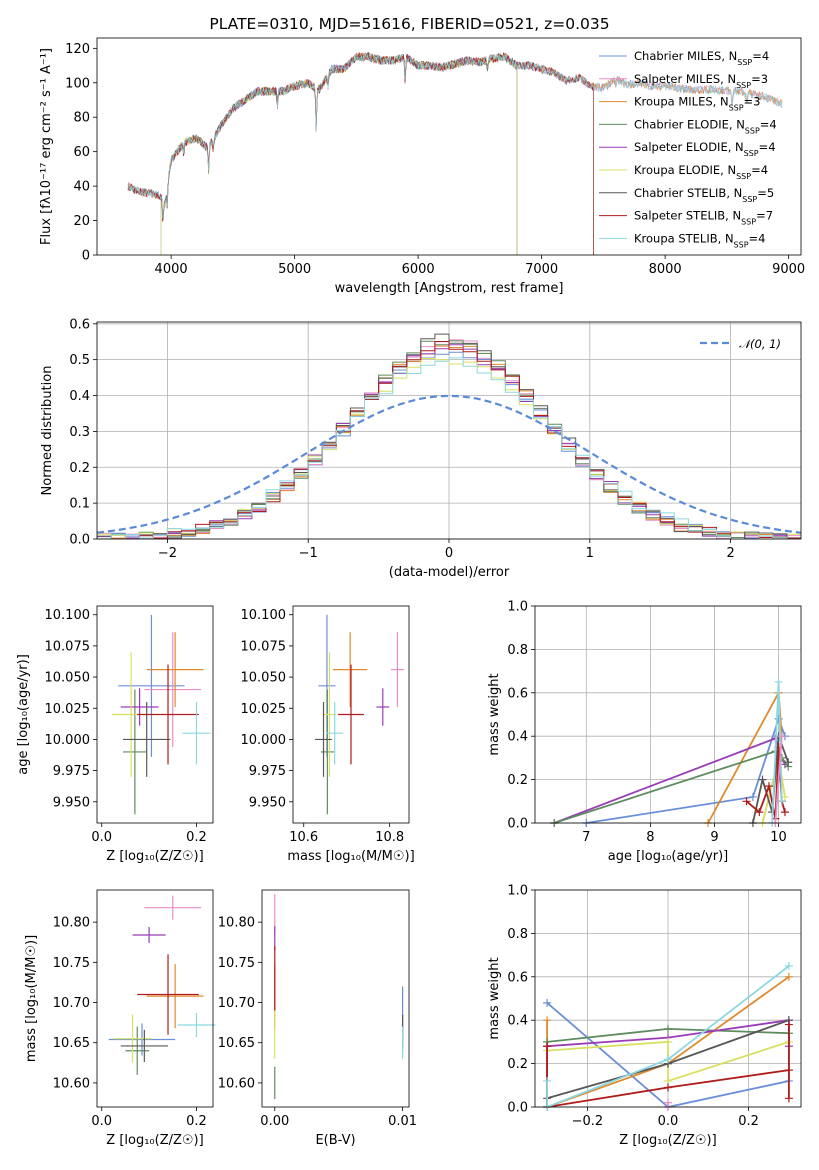 This screenshot has height=1170, width=819. What do you see at coordinates (494, 998) in the screenshot?
I see `y-axis-label: mass weight` at bounding box center [494, 998].